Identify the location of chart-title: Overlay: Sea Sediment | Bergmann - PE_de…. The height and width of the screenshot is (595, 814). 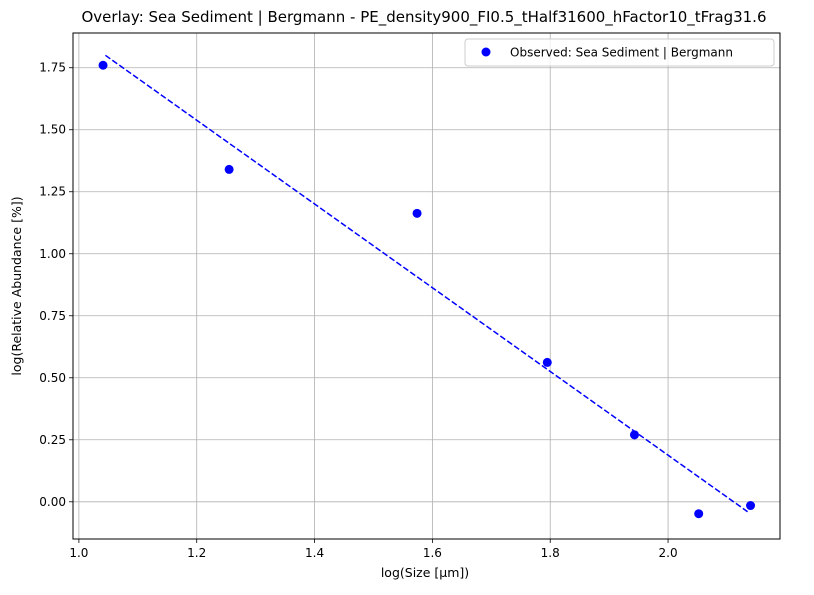
(423, 17).